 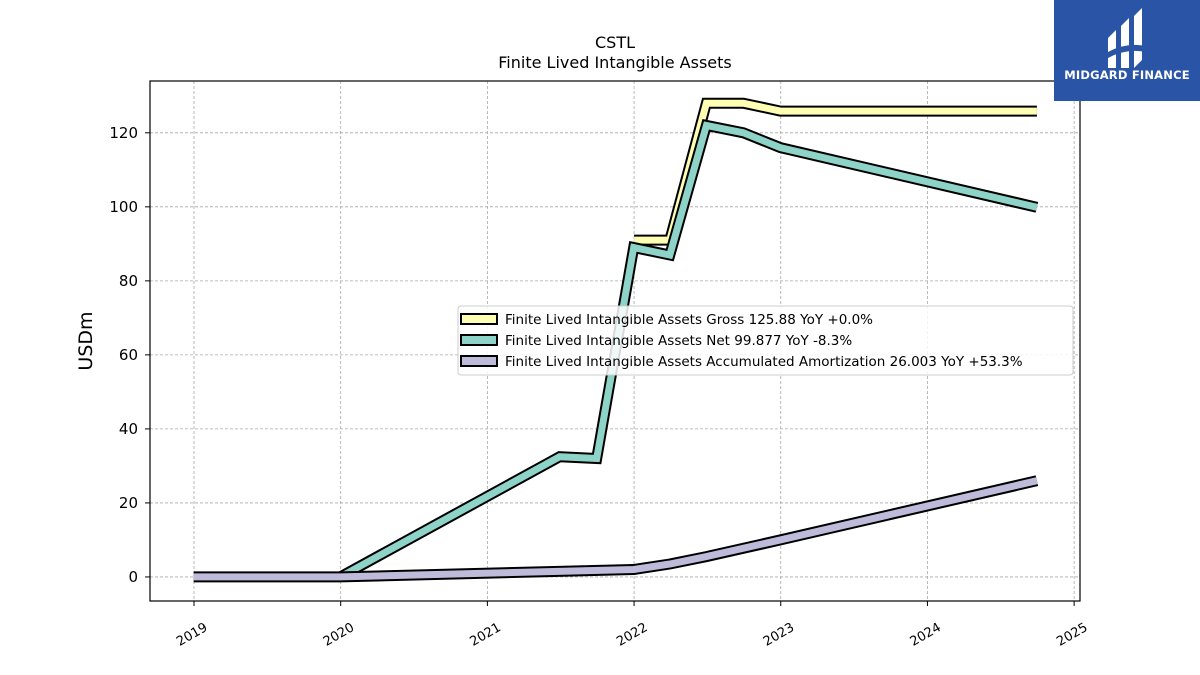 I want to click on x-tick-label: 2021, so click(x=486, y=635).